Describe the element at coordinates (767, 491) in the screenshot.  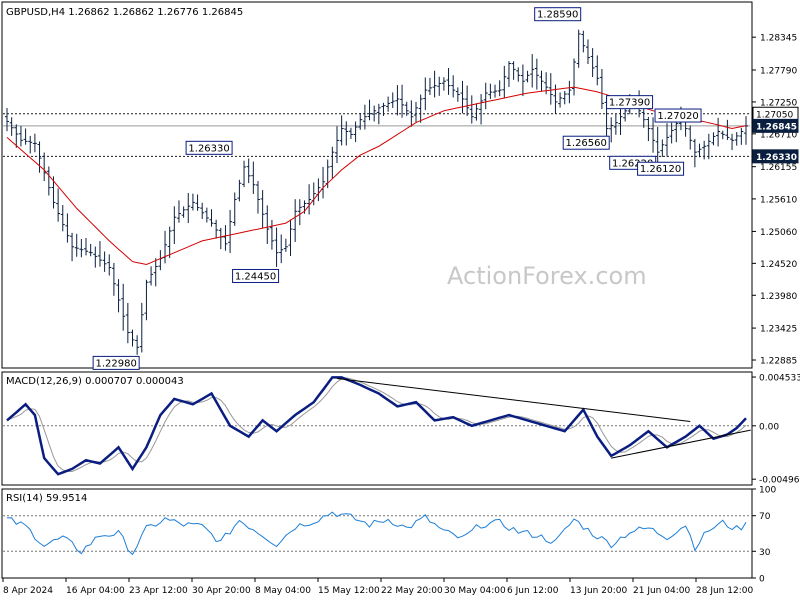
I see `rsi-y-tick-label: 100` at that location.